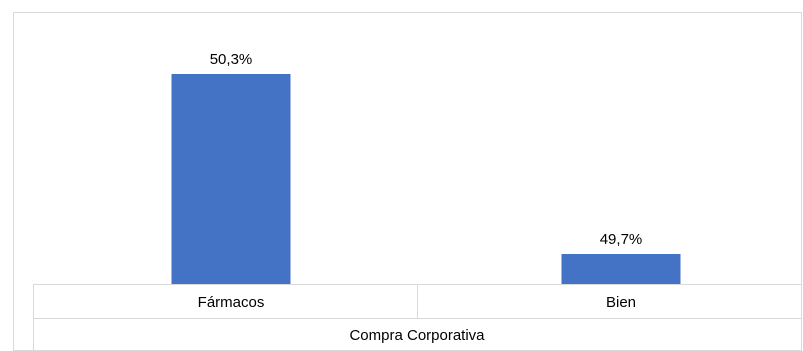 The height and width of the screenshot is (351, 803). What do you see at coordinates (417, 302) in the screenshot?
I see `category-labels-group: Fármacos Bien` at bounding box center [417, 302].